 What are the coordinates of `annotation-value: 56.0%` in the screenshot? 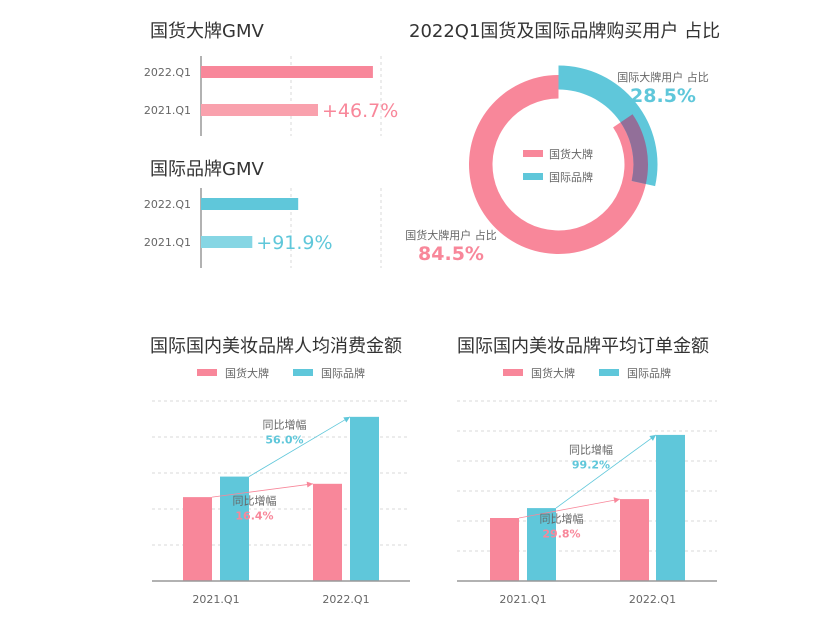 It's located at (284, 440).